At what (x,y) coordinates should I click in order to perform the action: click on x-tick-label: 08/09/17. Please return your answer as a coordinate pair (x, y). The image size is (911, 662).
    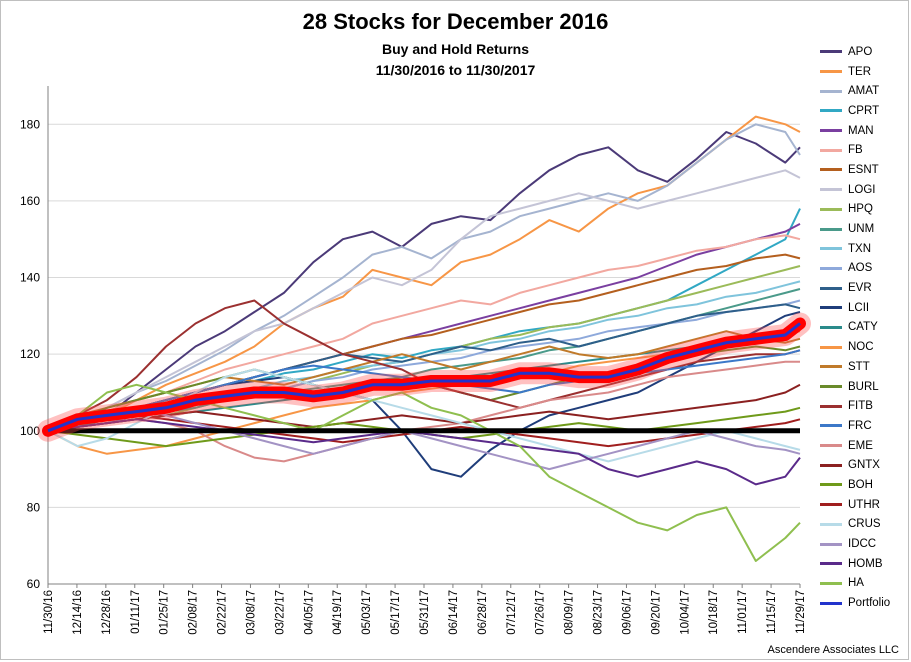
    Looking at the image, I should click on (570, 612).